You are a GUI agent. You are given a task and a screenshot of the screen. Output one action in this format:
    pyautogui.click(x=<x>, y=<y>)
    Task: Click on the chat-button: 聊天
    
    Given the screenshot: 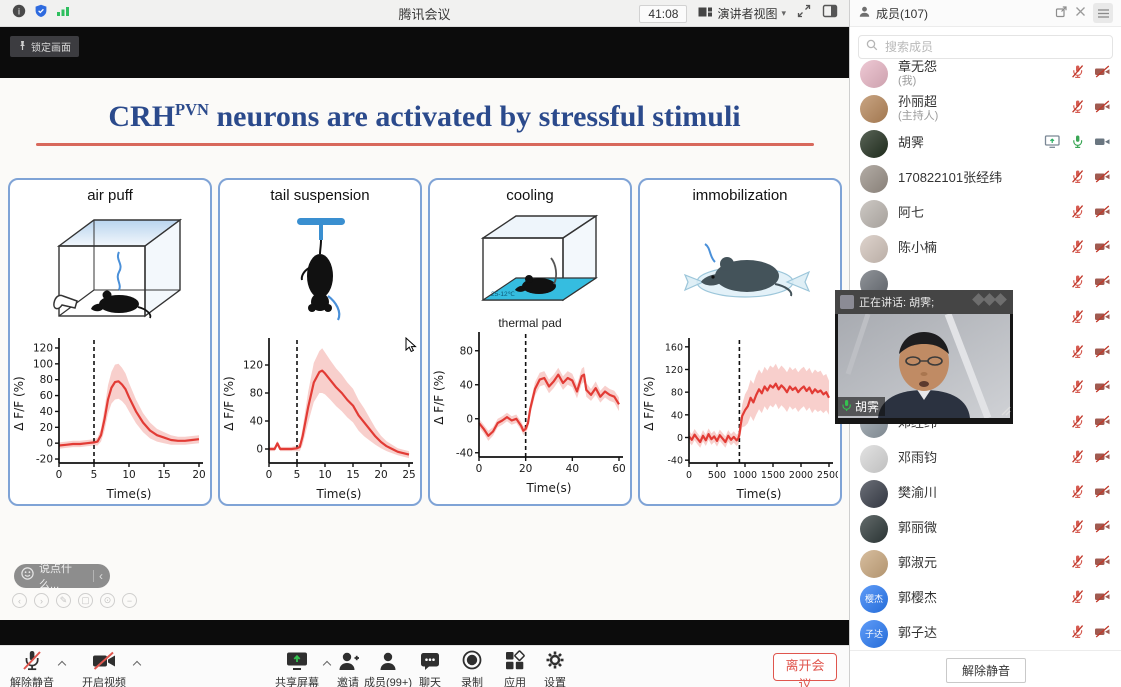 What is the action you would take?
    pyautogui.click(x=430, y=668)
    